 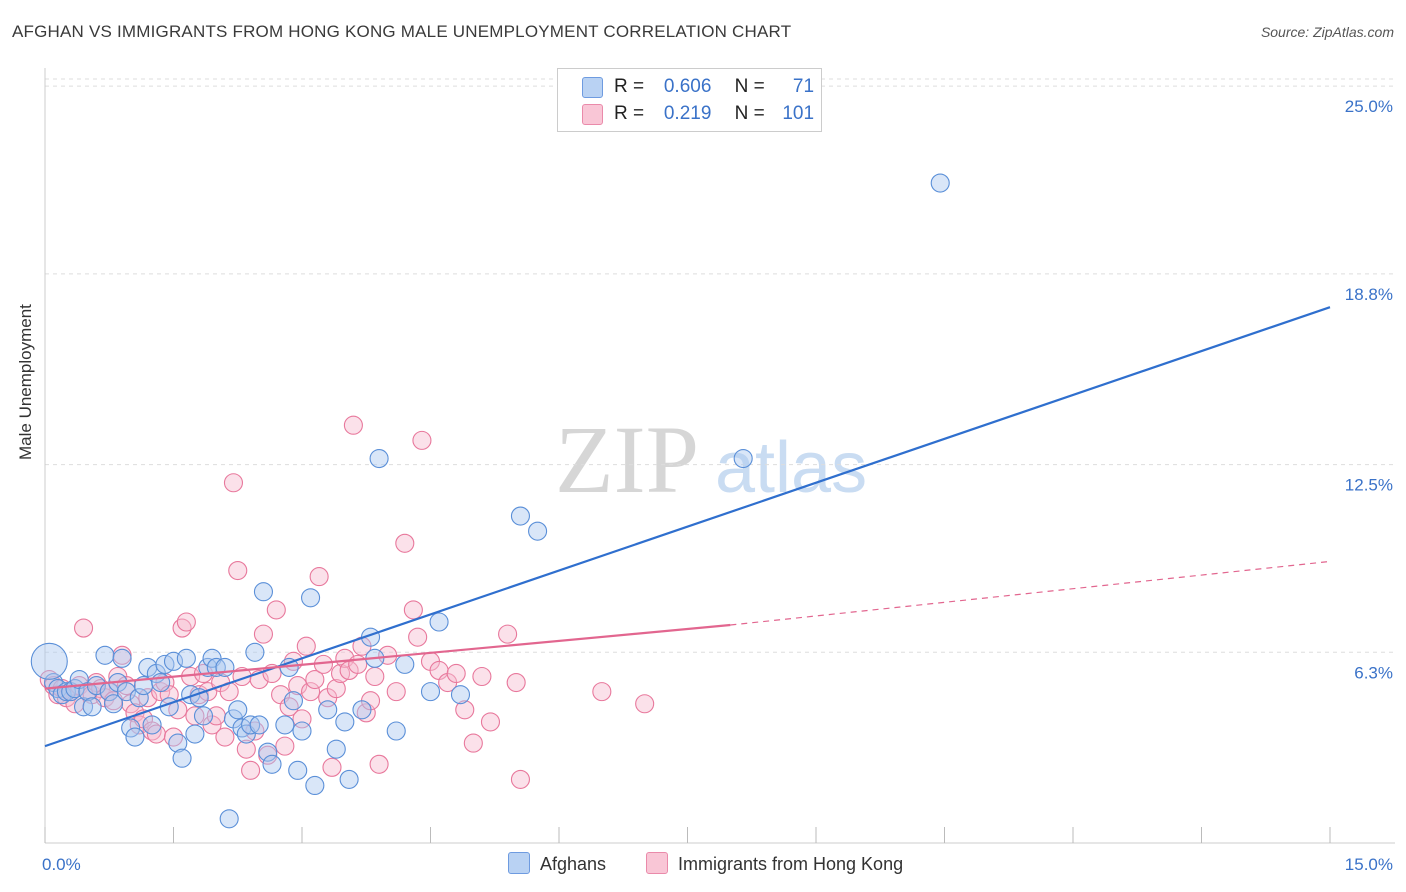 I want to click on watermark-zip: ZIP, so click(x=627, y=459).